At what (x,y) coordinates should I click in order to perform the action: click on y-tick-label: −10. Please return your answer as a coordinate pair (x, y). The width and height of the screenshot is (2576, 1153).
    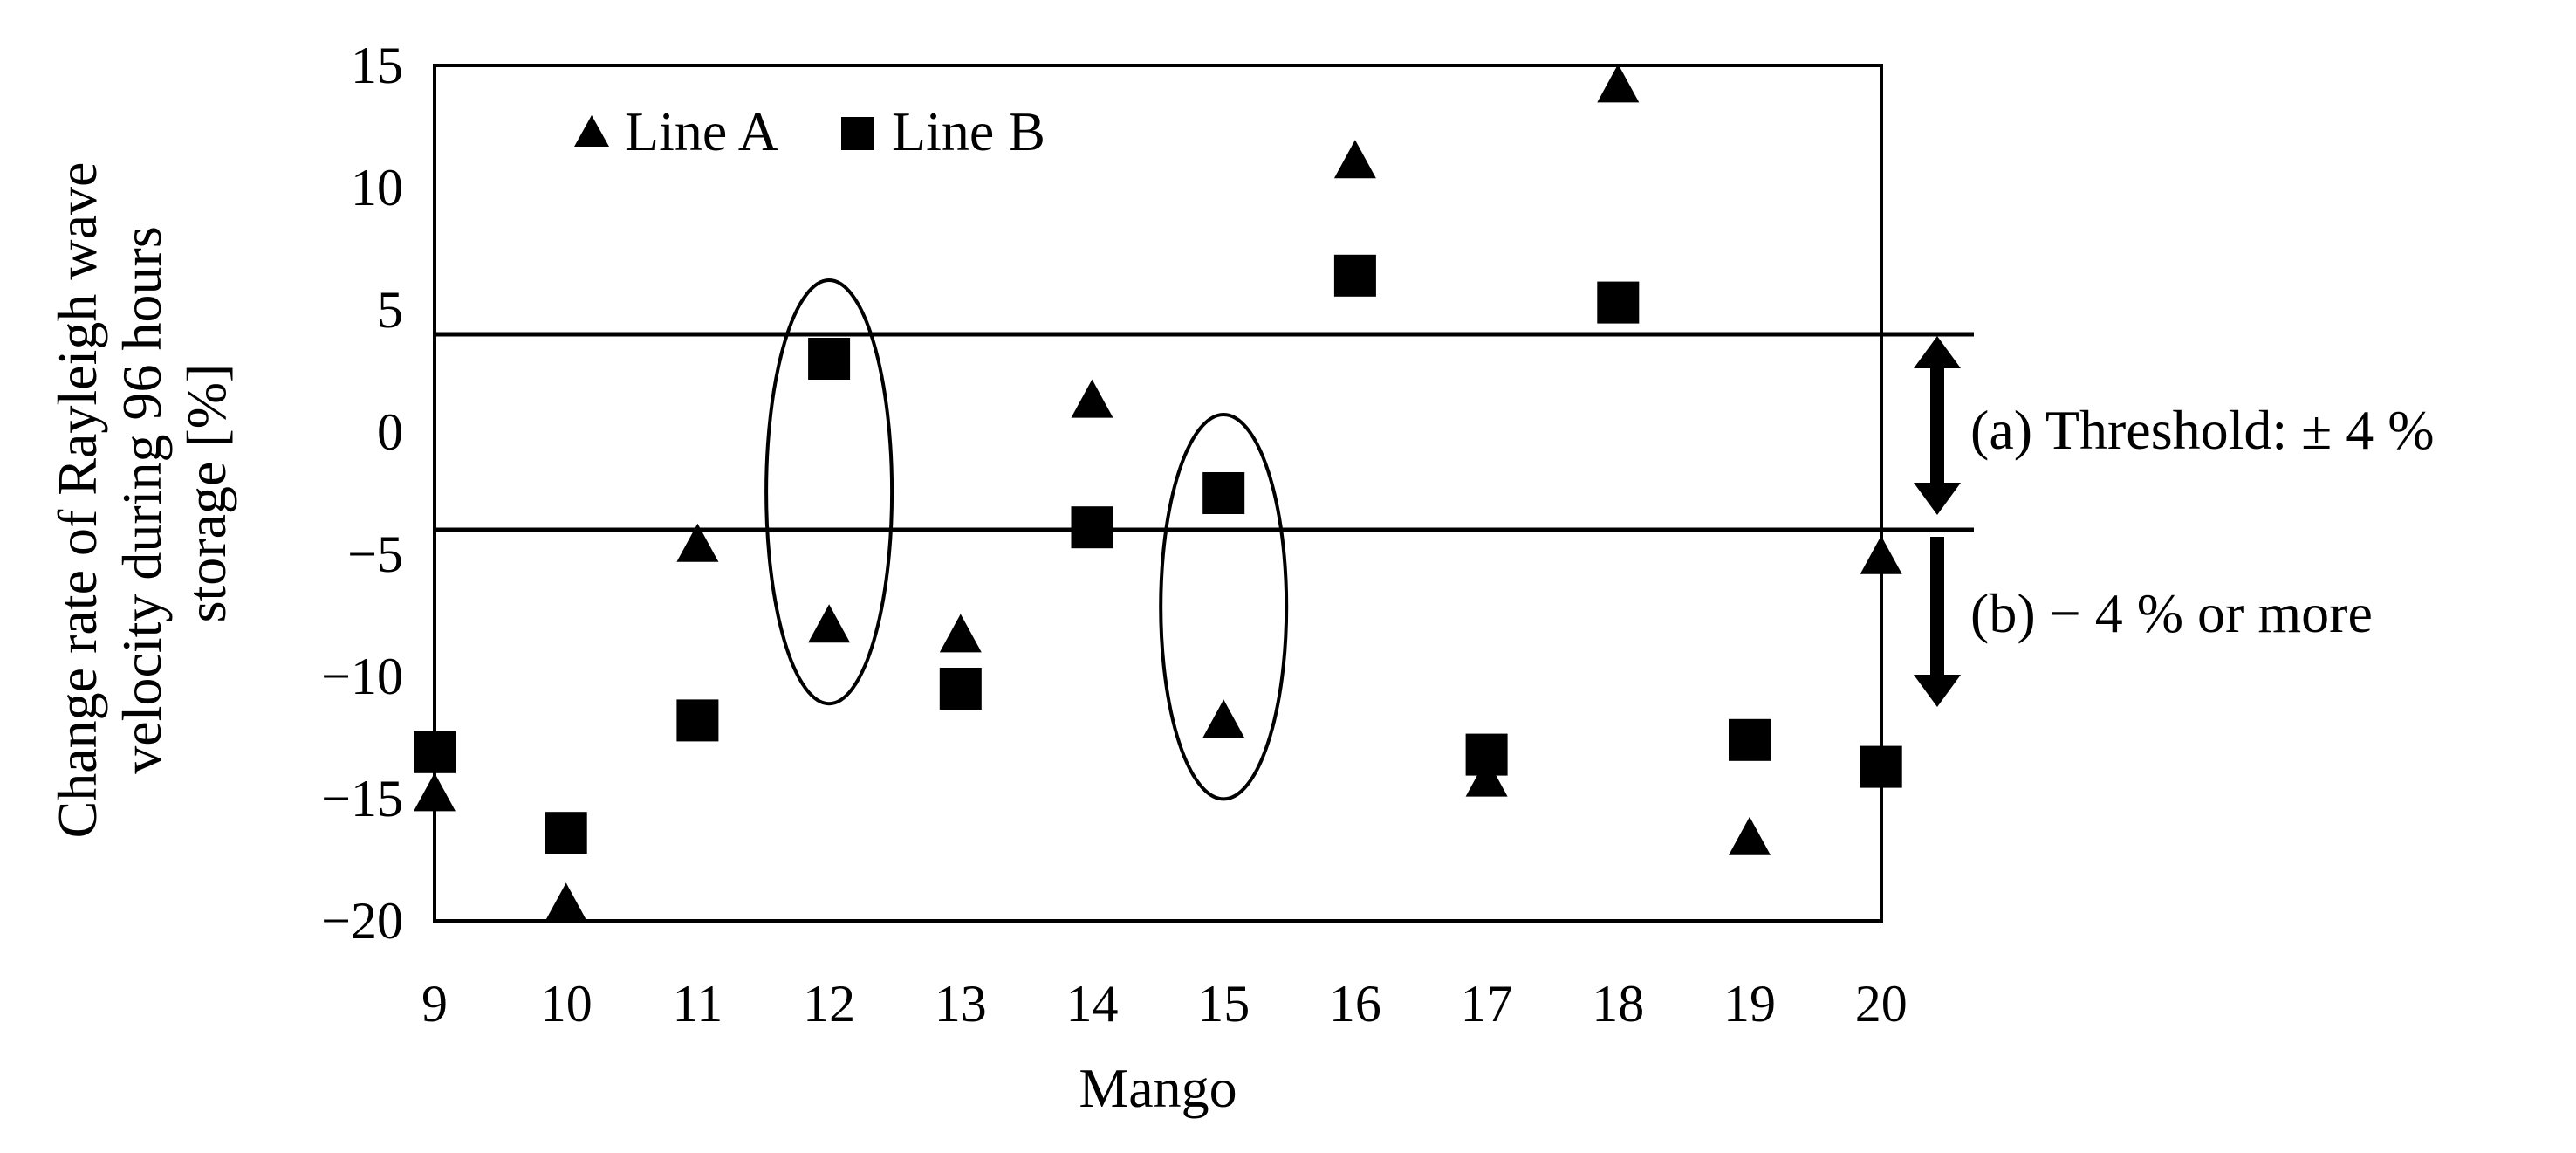
    Looking at the image, I should click on (362, 677).